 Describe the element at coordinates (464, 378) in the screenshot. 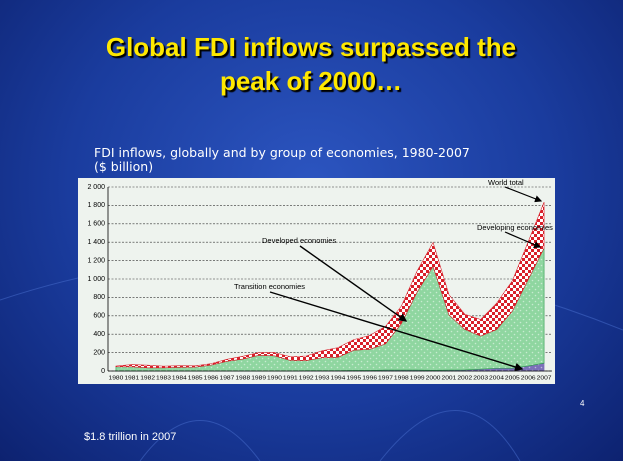

I see `x-tick-label: 2002` at that location.